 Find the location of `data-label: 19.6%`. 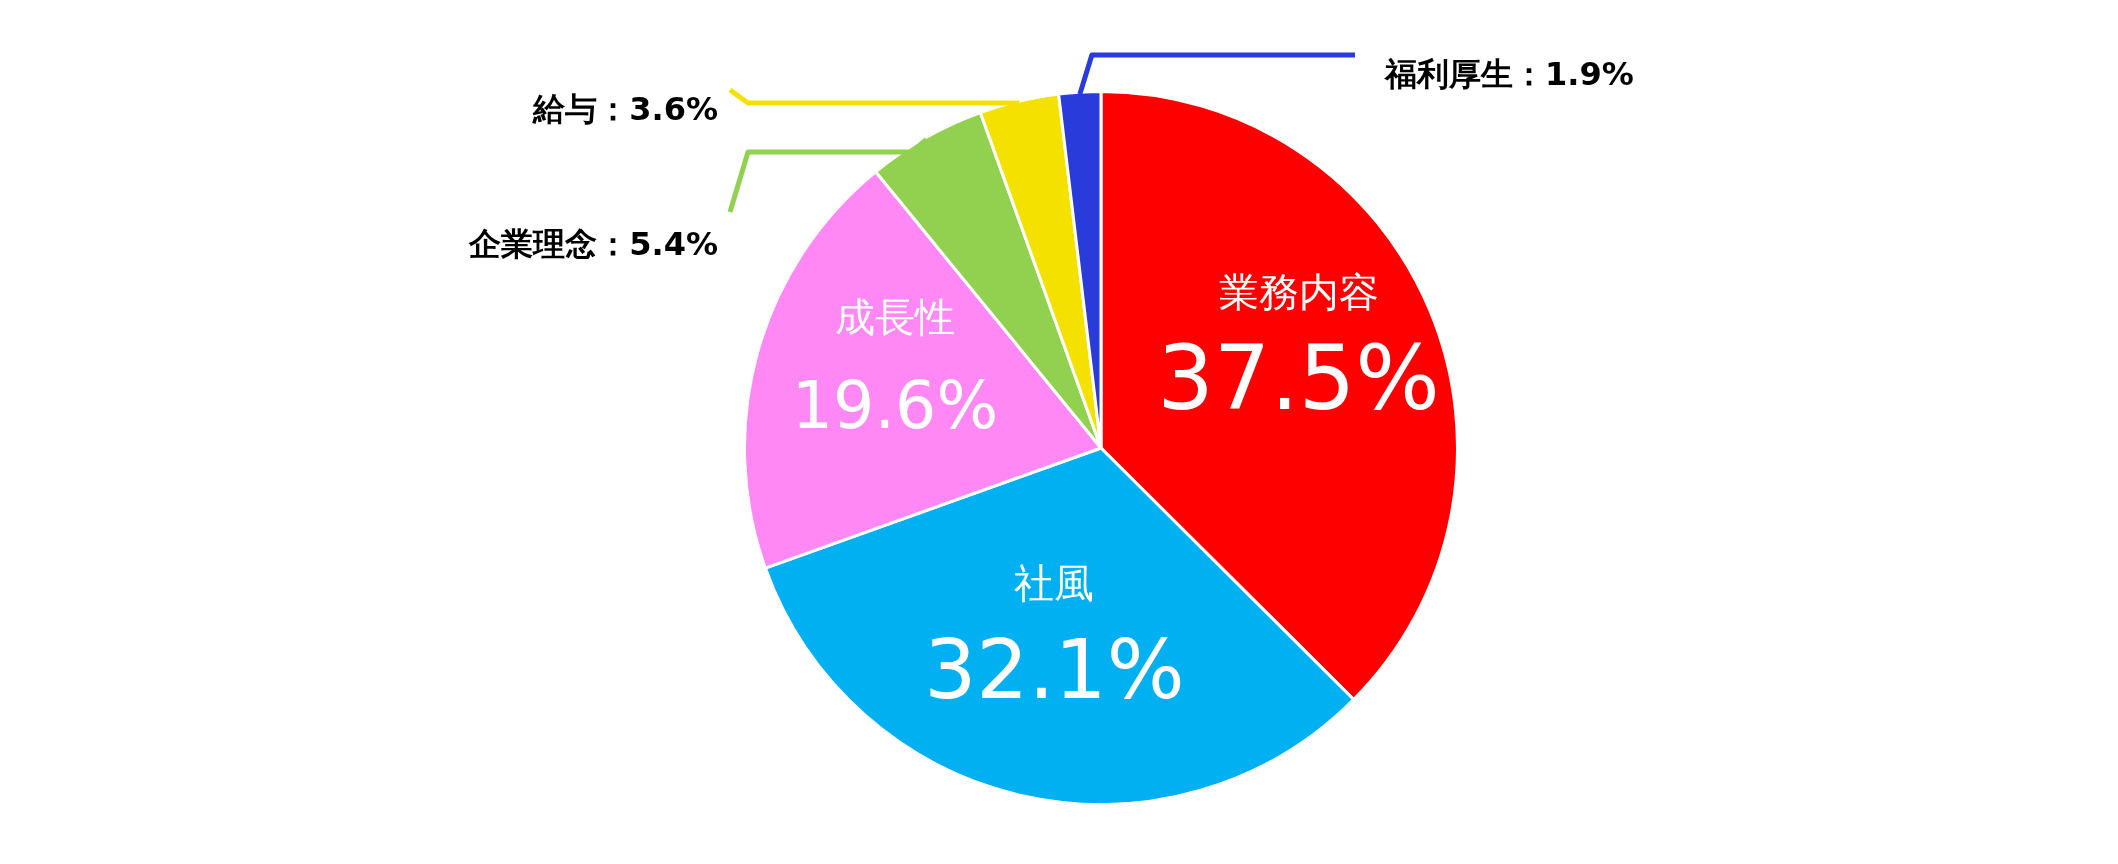

data-label: 19.6% is located at coordinates (895, 405).